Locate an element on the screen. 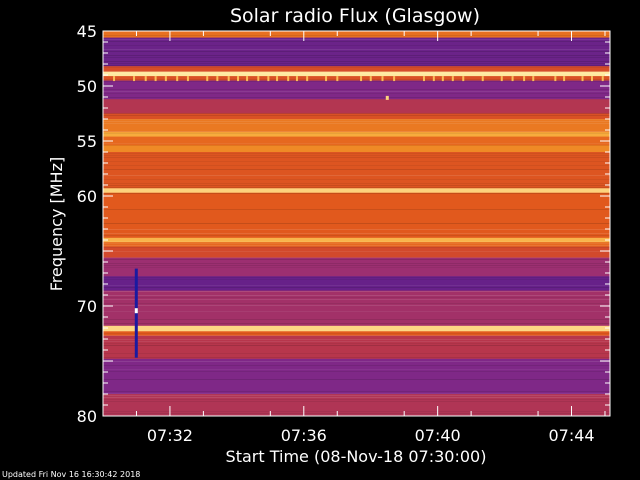  y-axis-label: Frequency [MHz] is located at coordinates (56, 224).